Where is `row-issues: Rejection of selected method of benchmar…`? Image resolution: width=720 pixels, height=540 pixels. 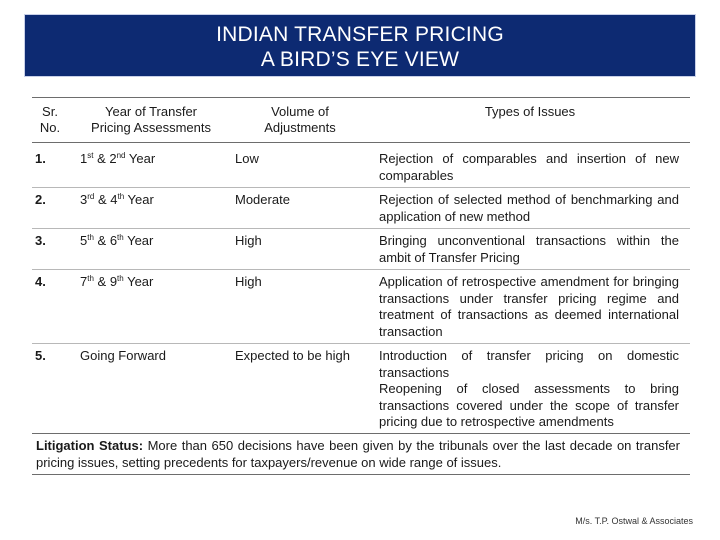
row-issues: Rejection of selected method of benchmar… is located at coordinates (529, 208).